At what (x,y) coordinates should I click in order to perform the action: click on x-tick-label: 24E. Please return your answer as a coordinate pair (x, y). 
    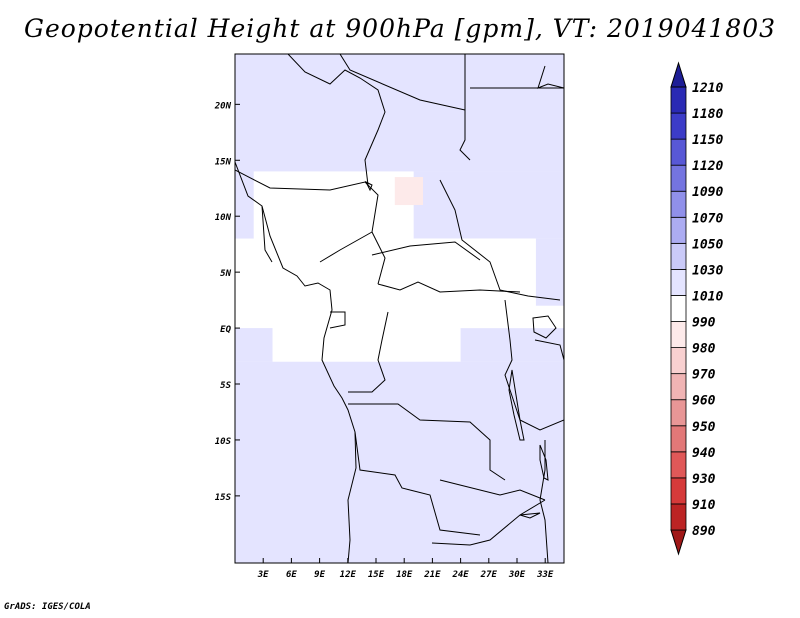
    Looking at the image, I should click on (460, 575).